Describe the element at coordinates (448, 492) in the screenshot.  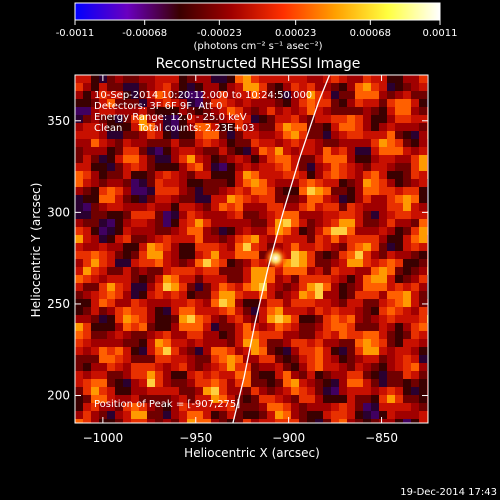
I see `footer-timestamp: 19-Dec-2014 17:43` at that location.